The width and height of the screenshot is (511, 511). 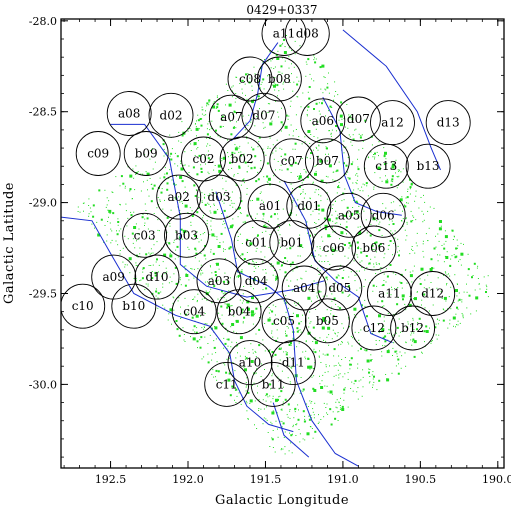 What do you see at coordinates (145, 235) in the screenshot?
I see `field-label: c03` at bounding box center [145, 235].